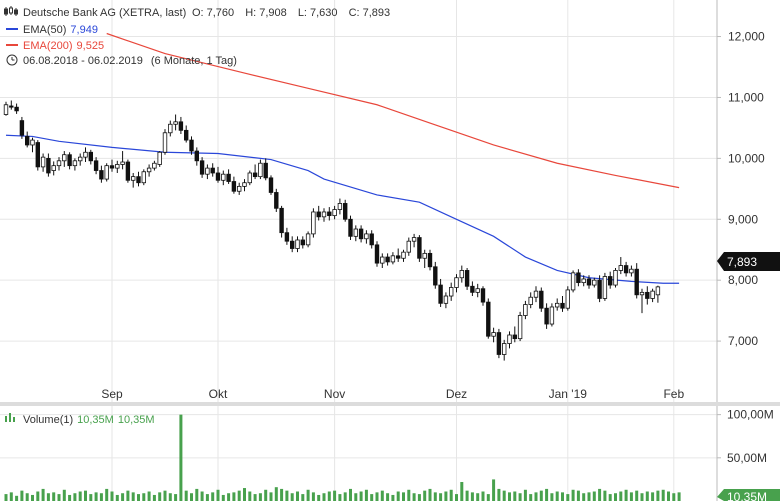 The height and width of the screenshot is (501, 780). Describe the element at coordinates (747, 458) in the screenshot. I see `volume-tick-label: 50,00M` at that location.